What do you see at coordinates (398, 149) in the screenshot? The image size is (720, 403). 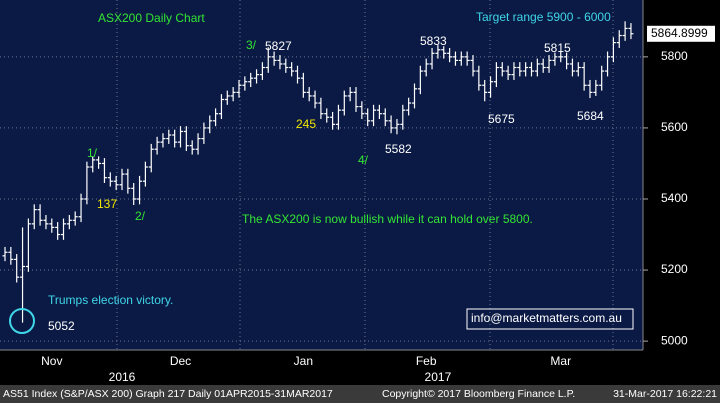 I see `annotation: 5582` at bounding box center [398, 149].